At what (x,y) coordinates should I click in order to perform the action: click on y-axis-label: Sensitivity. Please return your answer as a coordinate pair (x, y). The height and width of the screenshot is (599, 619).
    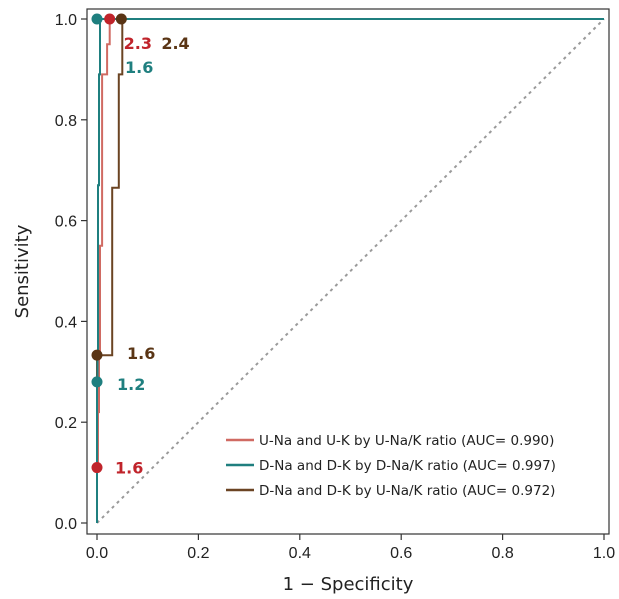
    Looking at the image, I should click on (22, 271).